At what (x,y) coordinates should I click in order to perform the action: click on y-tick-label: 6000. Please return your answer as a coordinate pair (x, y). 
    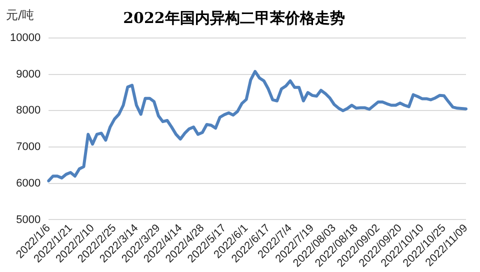
    Looking at the image, I should click on (28, 183).